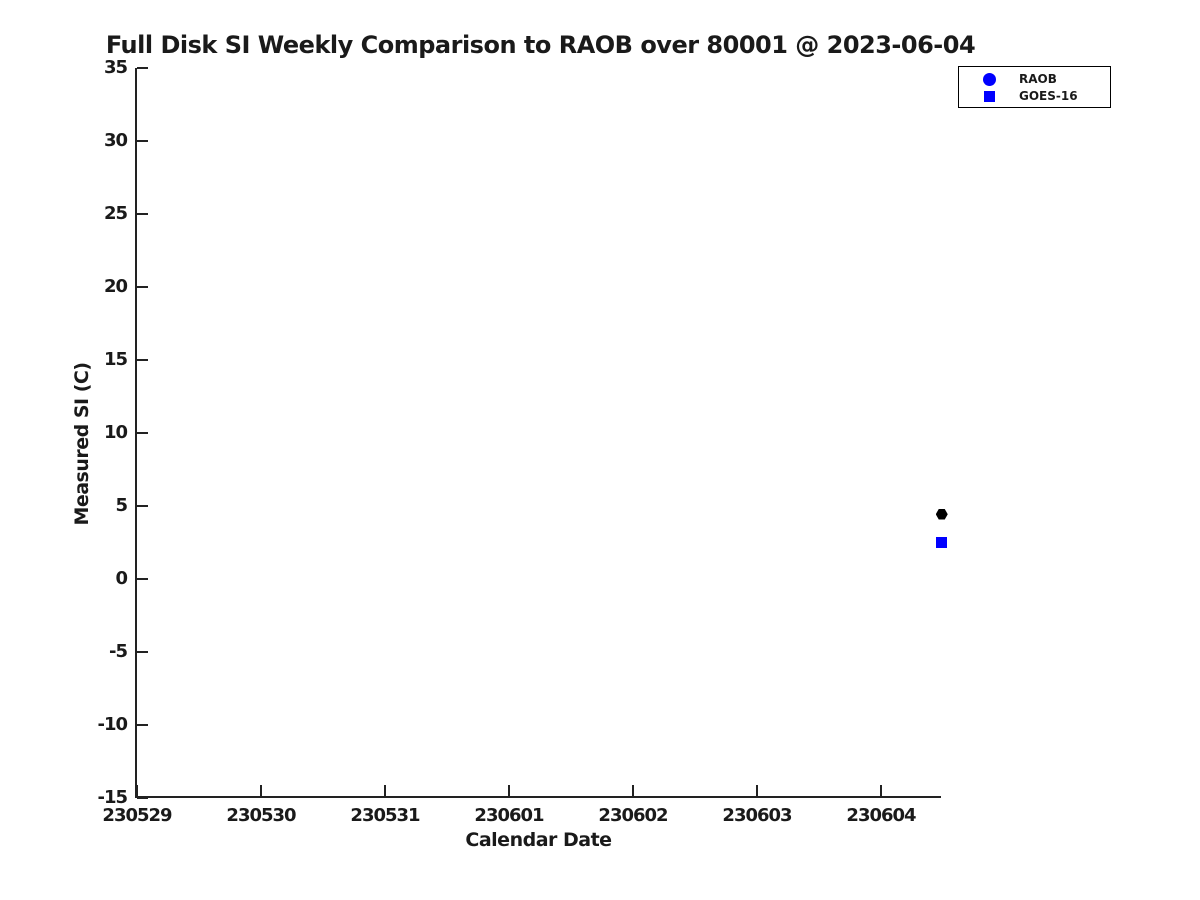  What do you see at coordinates (115, 140) in the screenshot?
I see `y-tick-label: 30` at bounding box center [115, 140].